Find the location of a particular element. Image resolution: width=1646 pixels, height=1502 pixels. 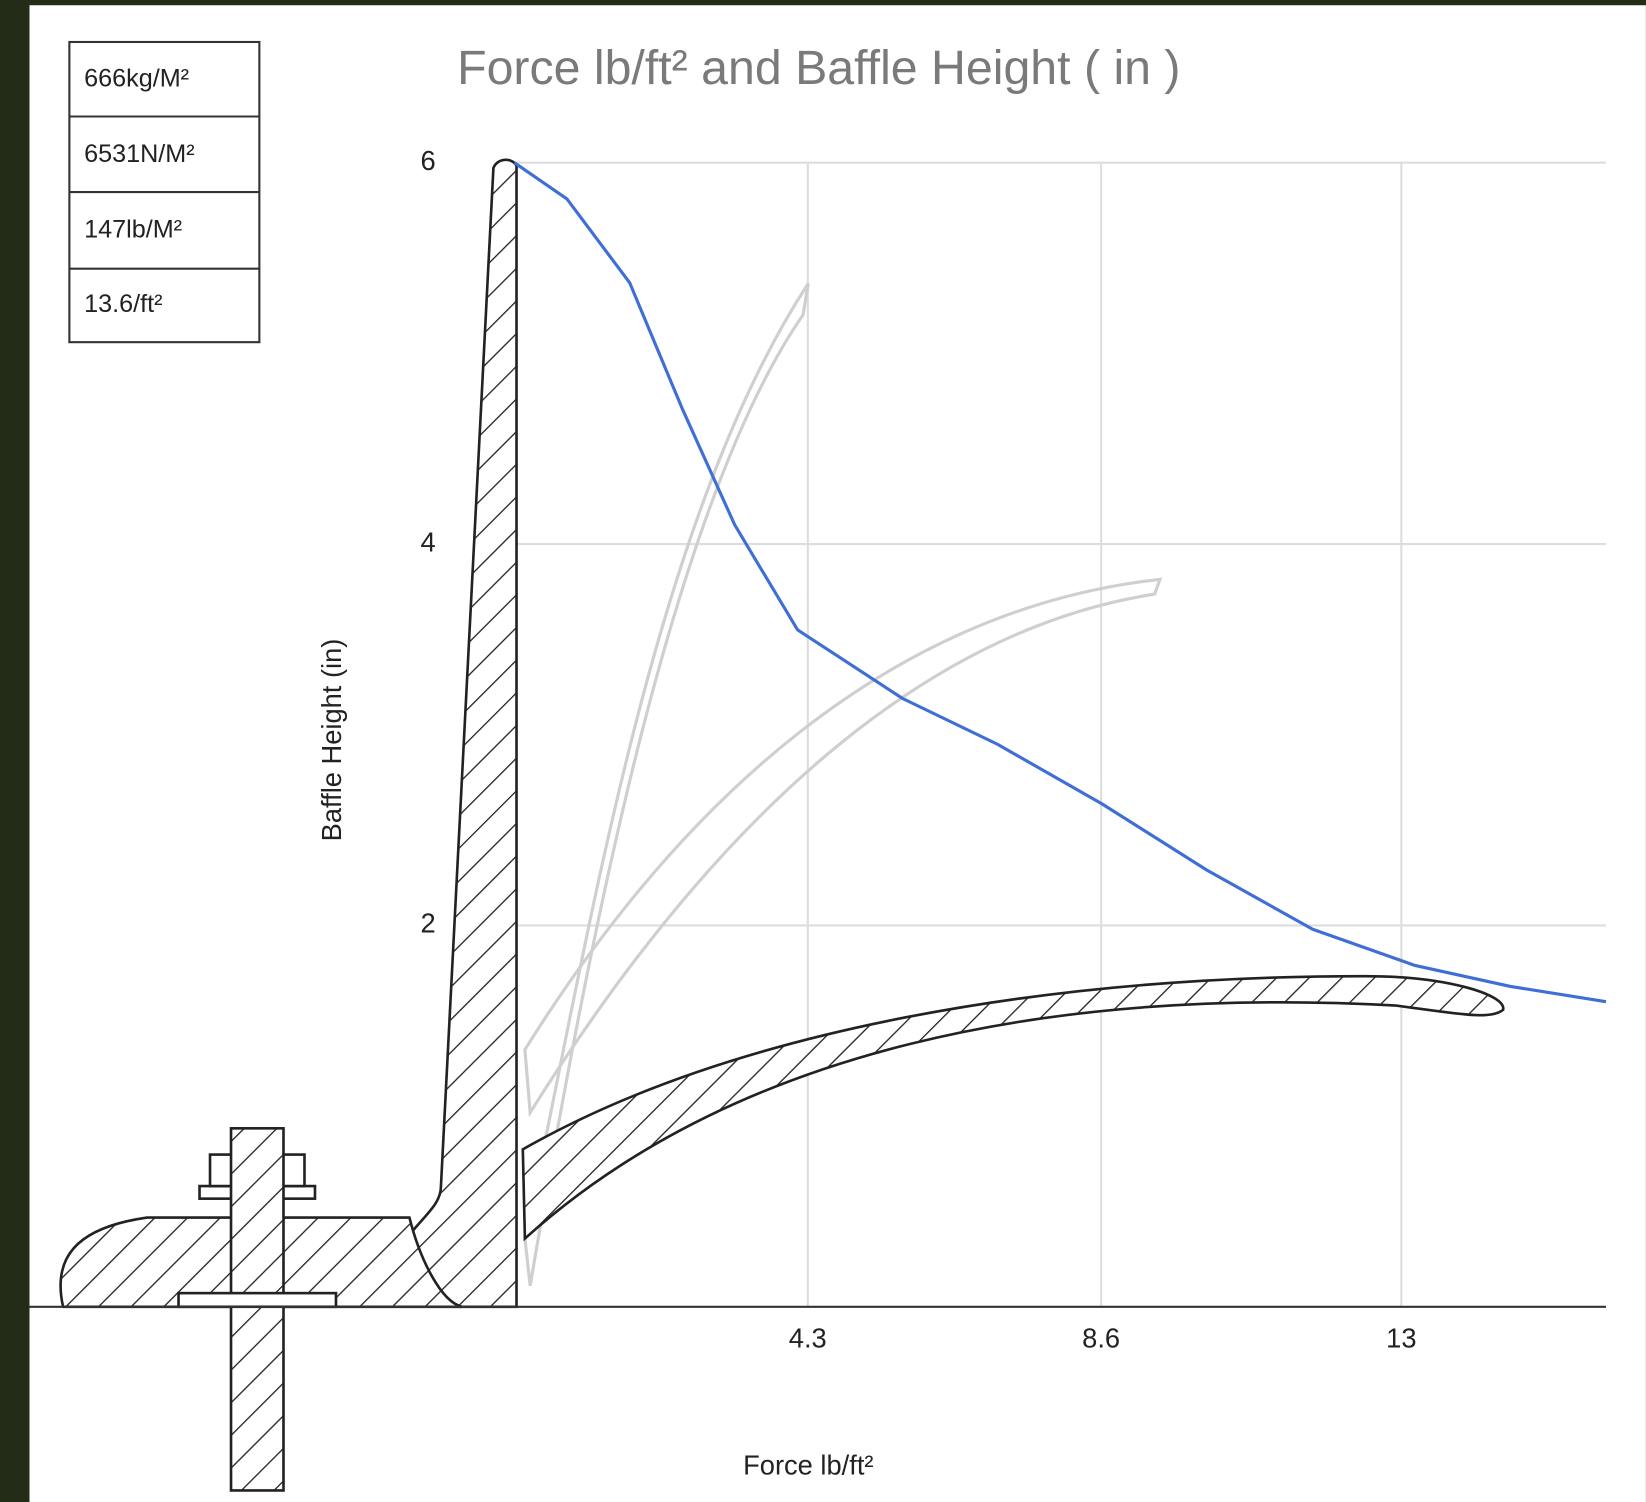

y-axis-label: Baffle Height (in) is located at coordinates (331, 740).